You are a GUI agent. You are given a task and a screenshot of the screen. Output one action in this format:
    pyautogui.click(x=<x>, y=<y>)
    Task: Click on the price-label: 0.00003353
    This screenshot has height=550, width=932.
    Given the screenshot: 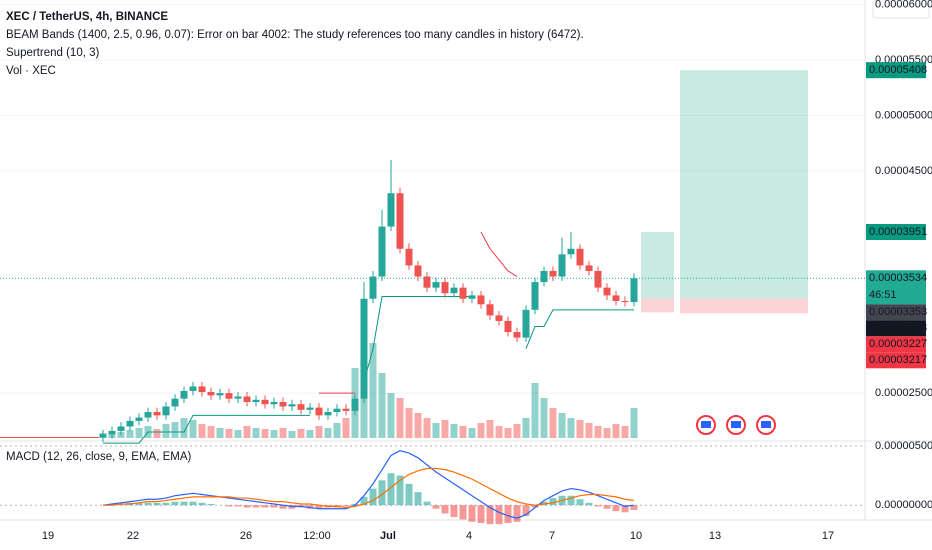 What is the action you would take?
    pyautogui.click(x=898, y=312)
    